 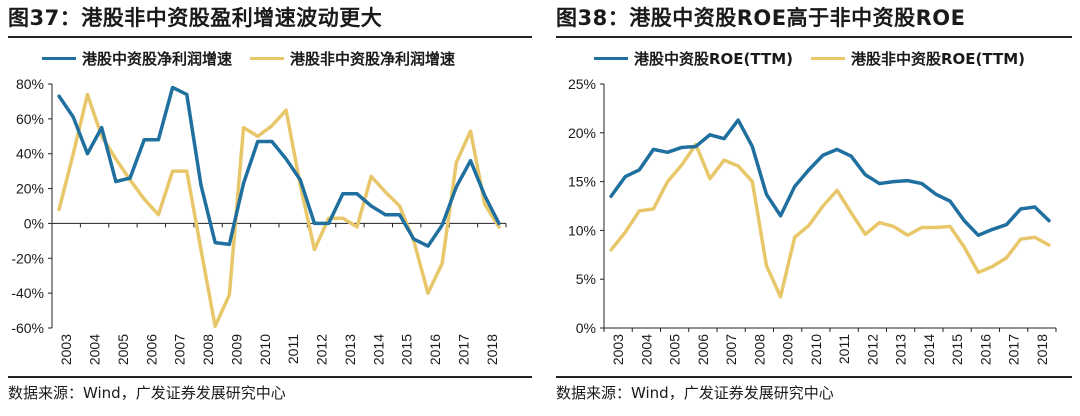 What do you see at coordinates (703, 349) in the screenshot?
I see `x-tick-label-right: 2006` at bounding box center [703, 349].